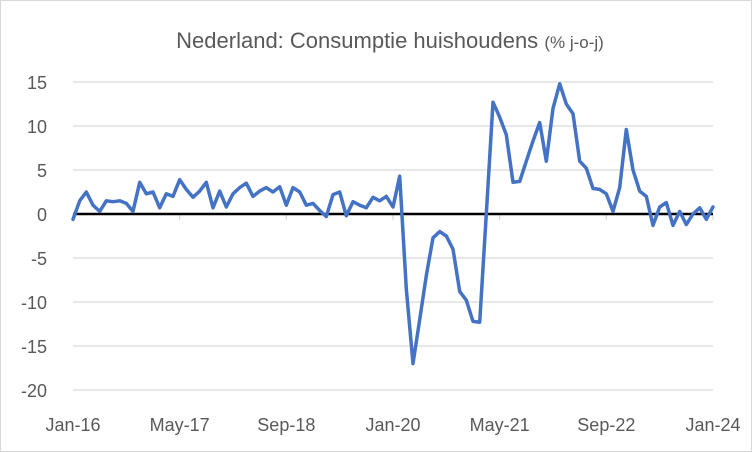 This screenshot has height=452, width=752. Describe the element at coordinates (574, 42) in the screenshot. I see `title-suffix: (% j-o-j)` at that location.